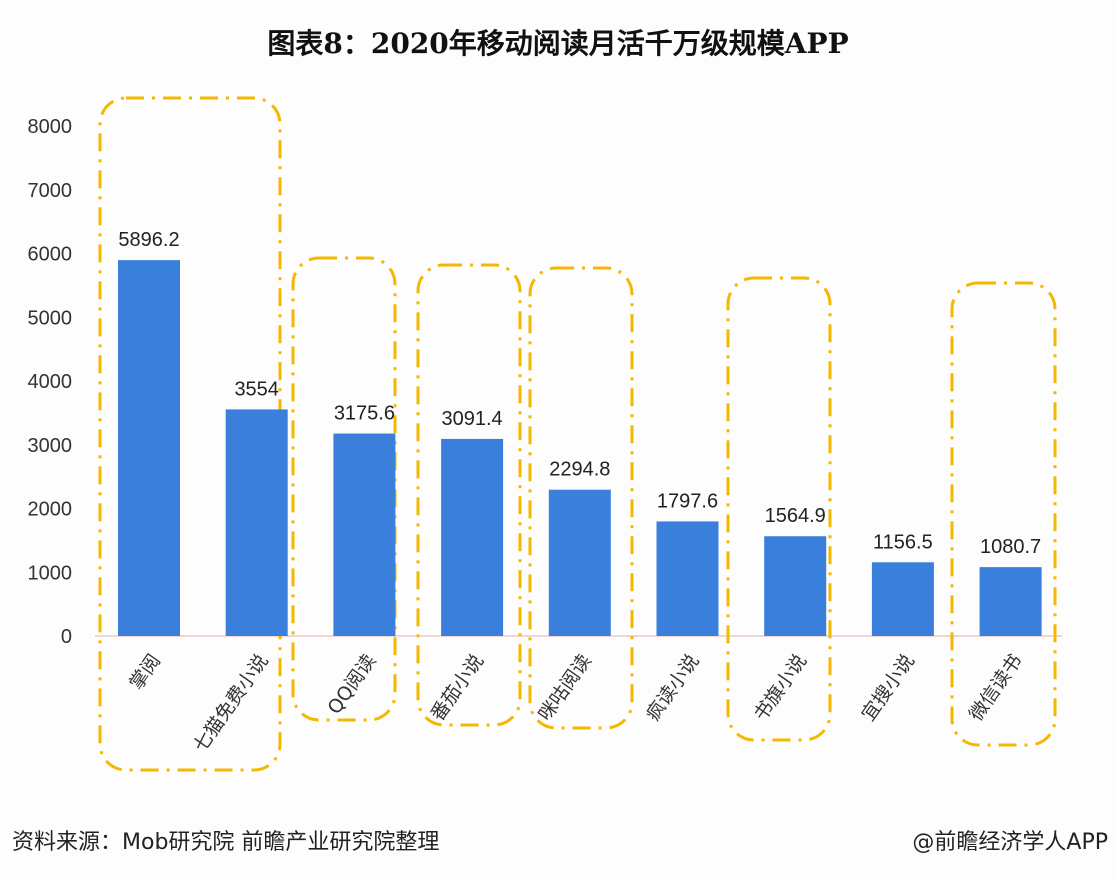 The image size is (1116, 880). What do you see at coordinates (795, 516) in the screenshot?
I see `data-label: 1564.9` at bounding box center [795, 516].